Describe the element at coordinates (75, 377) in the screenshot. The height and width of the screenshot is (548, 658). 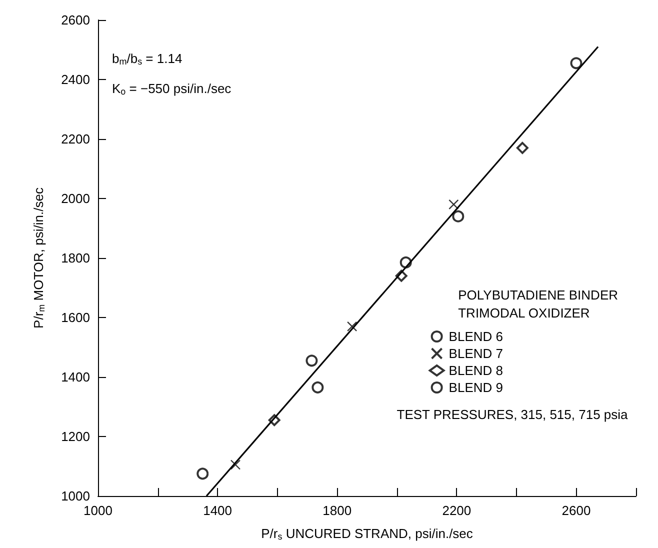
I see `y-tick-label: 1400` at that location.